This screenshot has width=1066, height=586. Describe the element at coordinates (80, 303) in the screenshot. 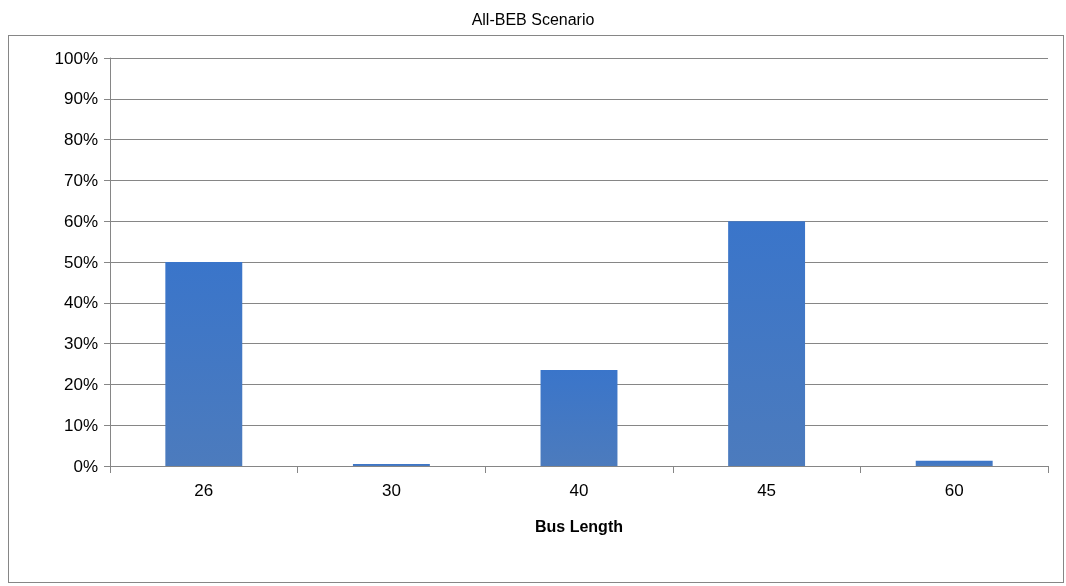

I see `y-tick-label: 40%` at that location.